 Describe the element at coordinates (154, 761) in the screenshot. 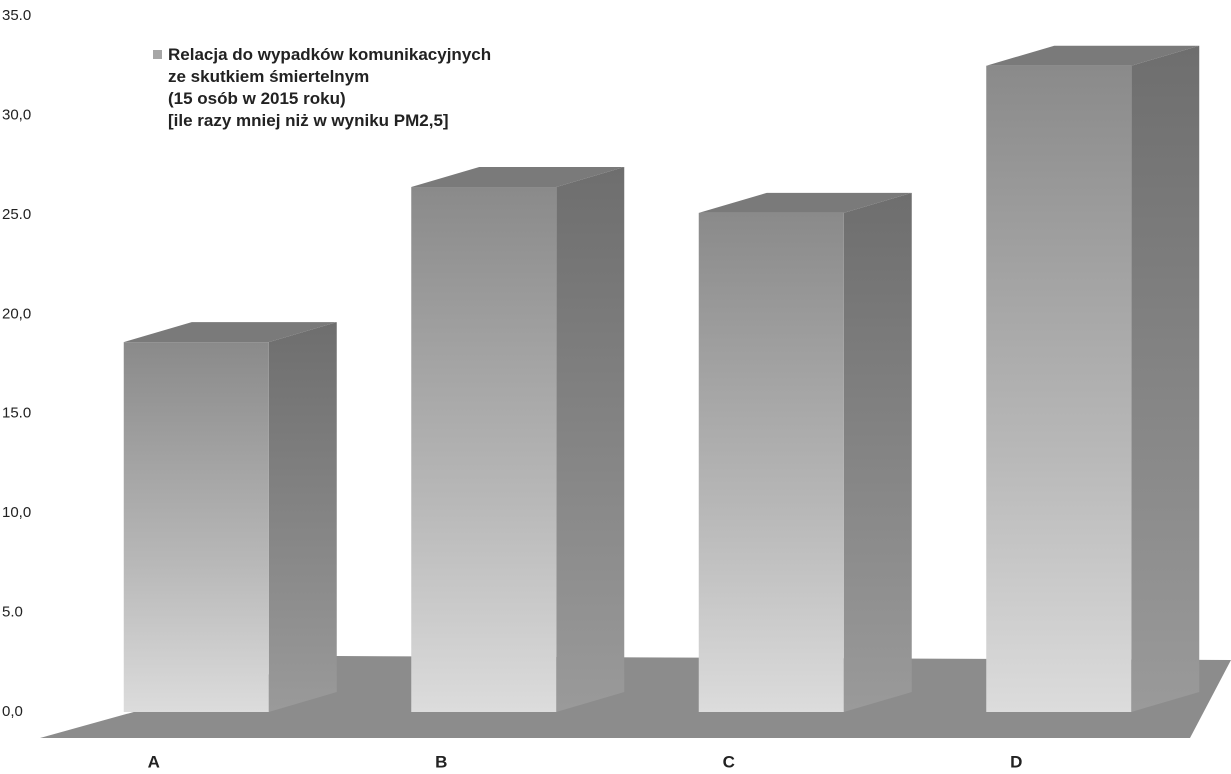

I see `x-tick-label: A` at that location.